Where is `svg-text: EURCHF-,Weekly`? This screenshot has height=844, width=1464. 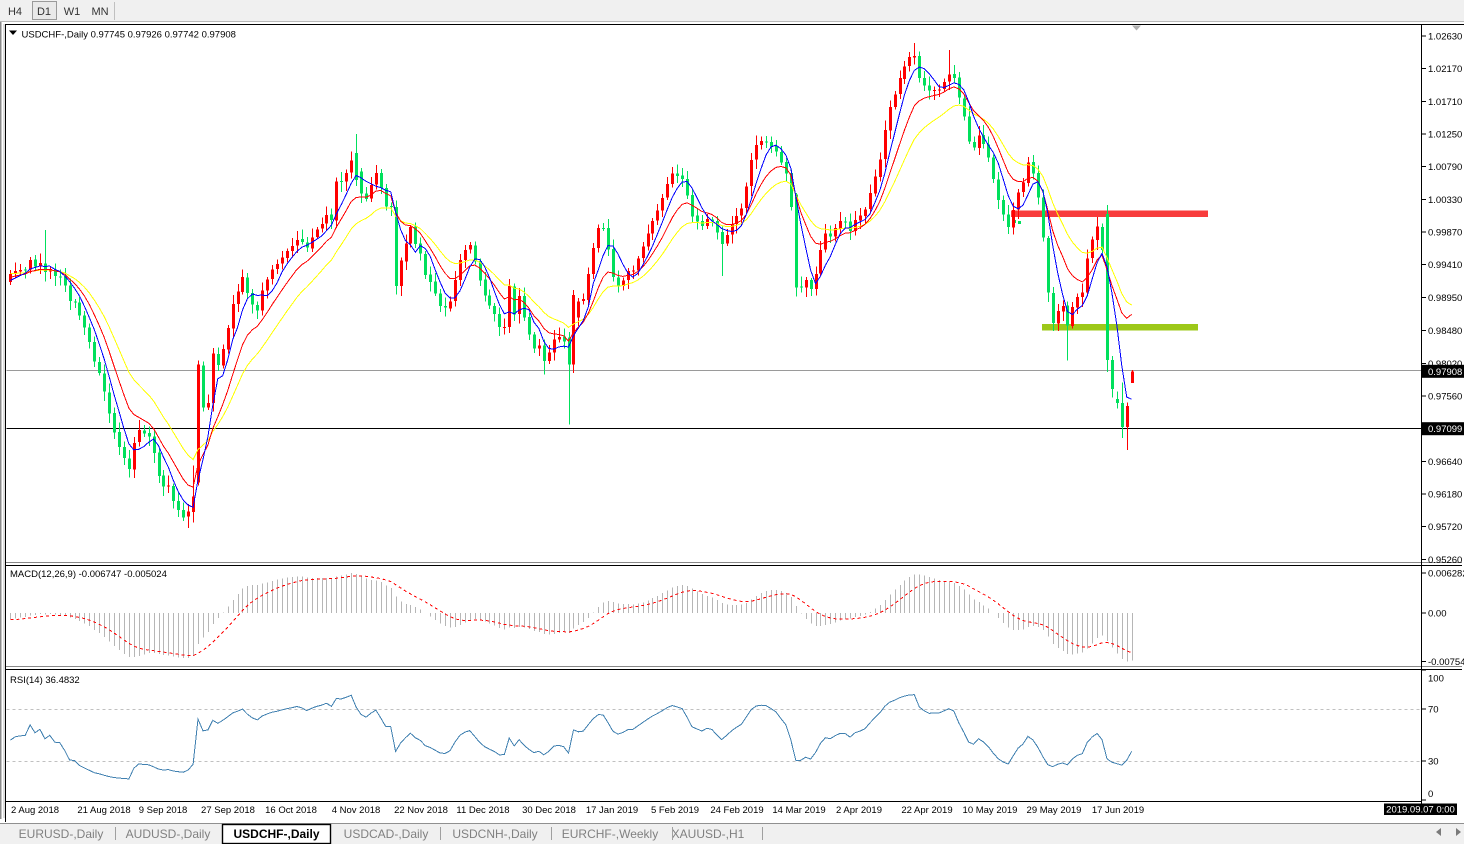
svg-text: EURCHF-,Weekly is located at coordinates (610, 834).